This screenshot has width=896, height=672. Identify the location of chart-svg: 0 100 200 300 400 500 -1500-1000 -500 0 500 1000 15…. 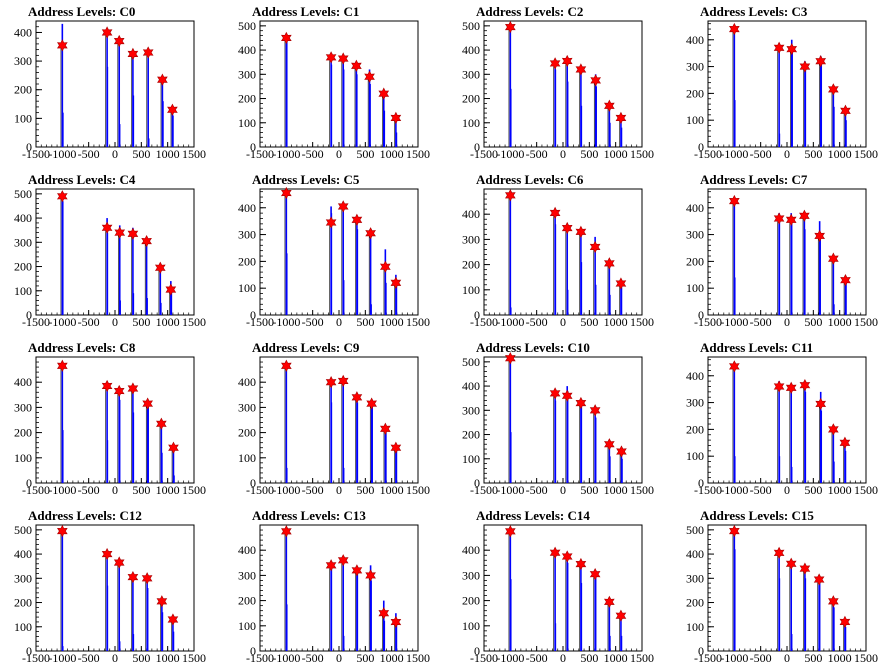
(334, 90).